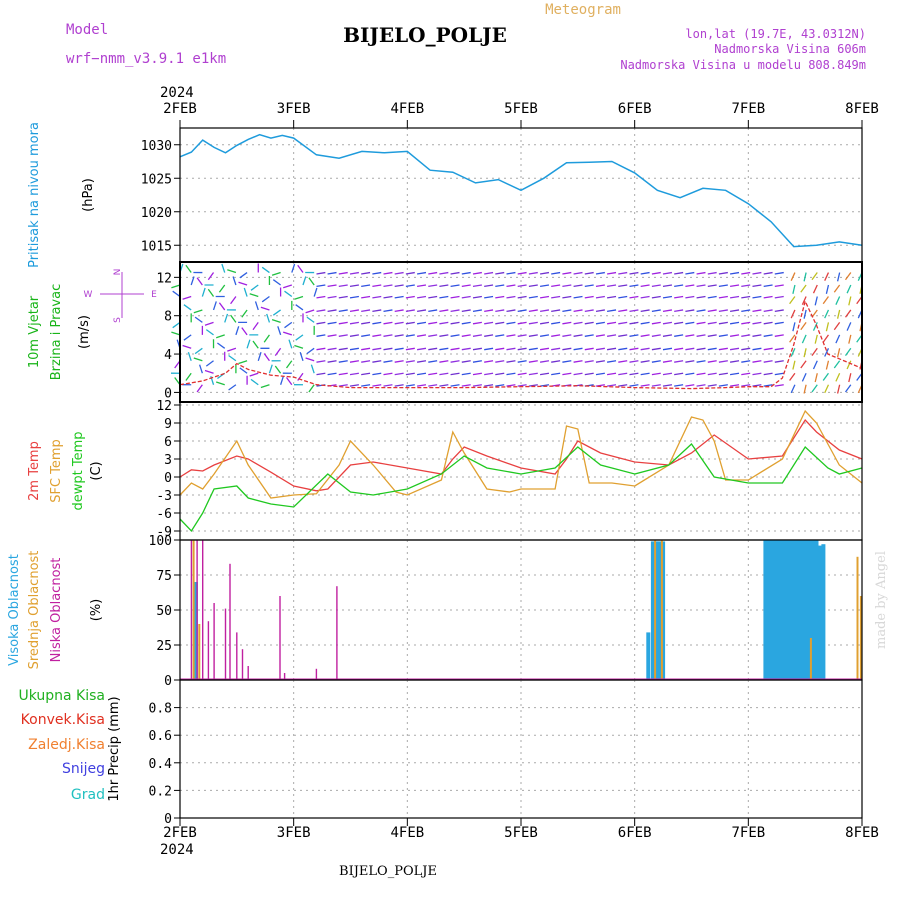  What do you see at coordinates (521, 833) in the screenshot?
I see `x-tick-label-bottom: 5FEB` at bounding box center [521, 833].